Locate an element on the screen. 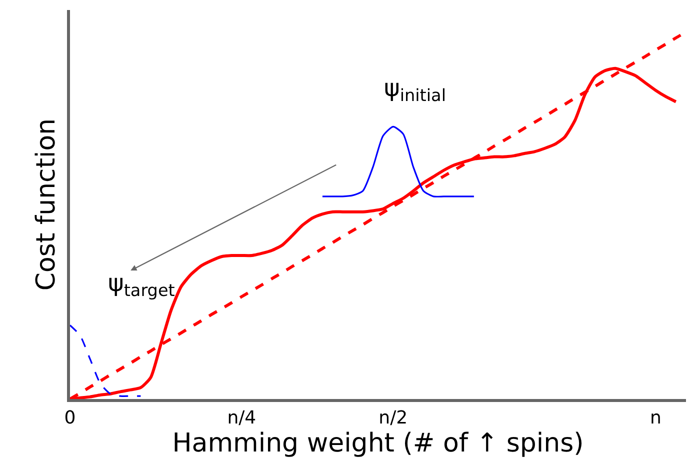 The image size is (694, 474). x-axis-title: Hamming weight (# of ↑ spins) is located at coordinates (378, 443).